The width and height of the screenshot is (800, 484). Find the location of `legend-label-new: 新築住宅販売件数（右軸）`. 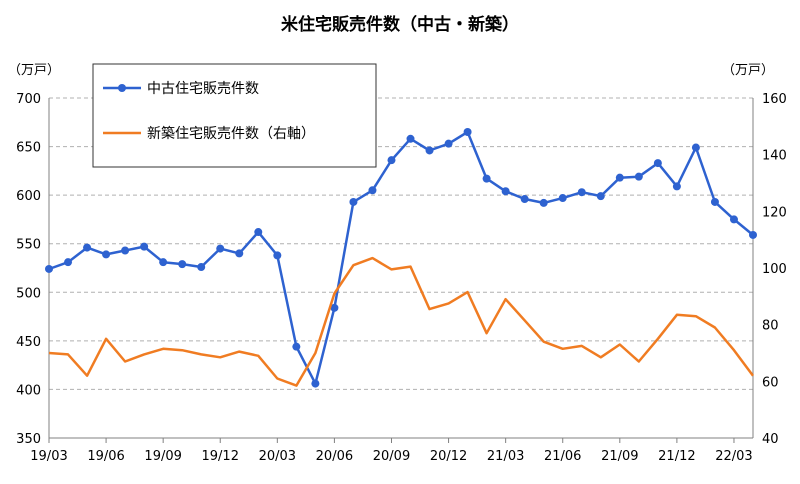

legend-label-new: 新築住宅販売件数（右軸） is located at coordinates (231, 134).